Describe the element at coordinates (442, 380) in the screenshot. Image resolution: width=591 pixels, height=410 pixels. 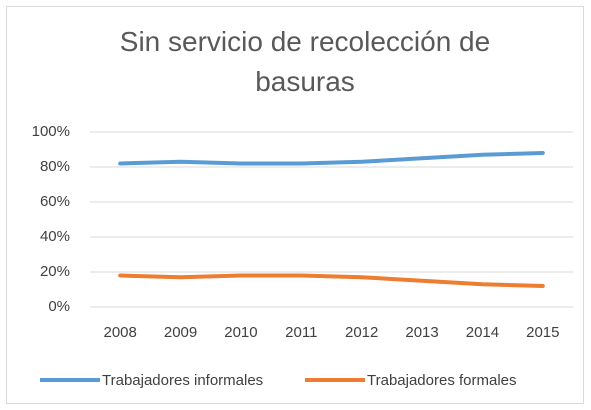
I see `legend-label: Trabajadores formales` at that location.